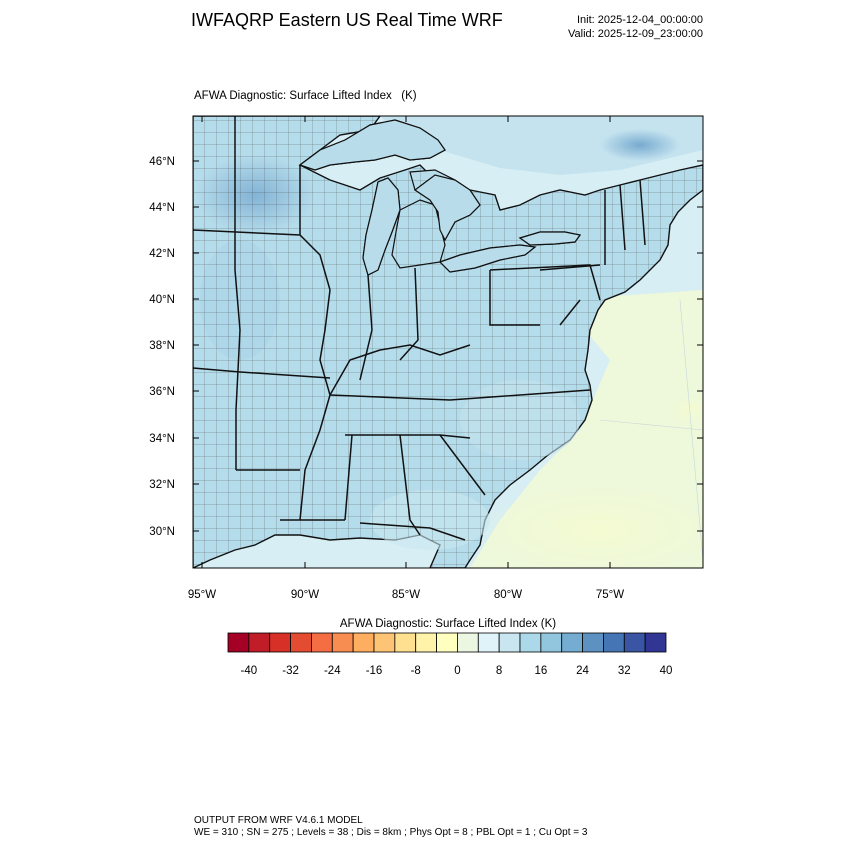  I want to click on colorbar-tick-labels: -40 -32 -24 -16 -8 0 8 16 24 32 40, so click(457, 671).